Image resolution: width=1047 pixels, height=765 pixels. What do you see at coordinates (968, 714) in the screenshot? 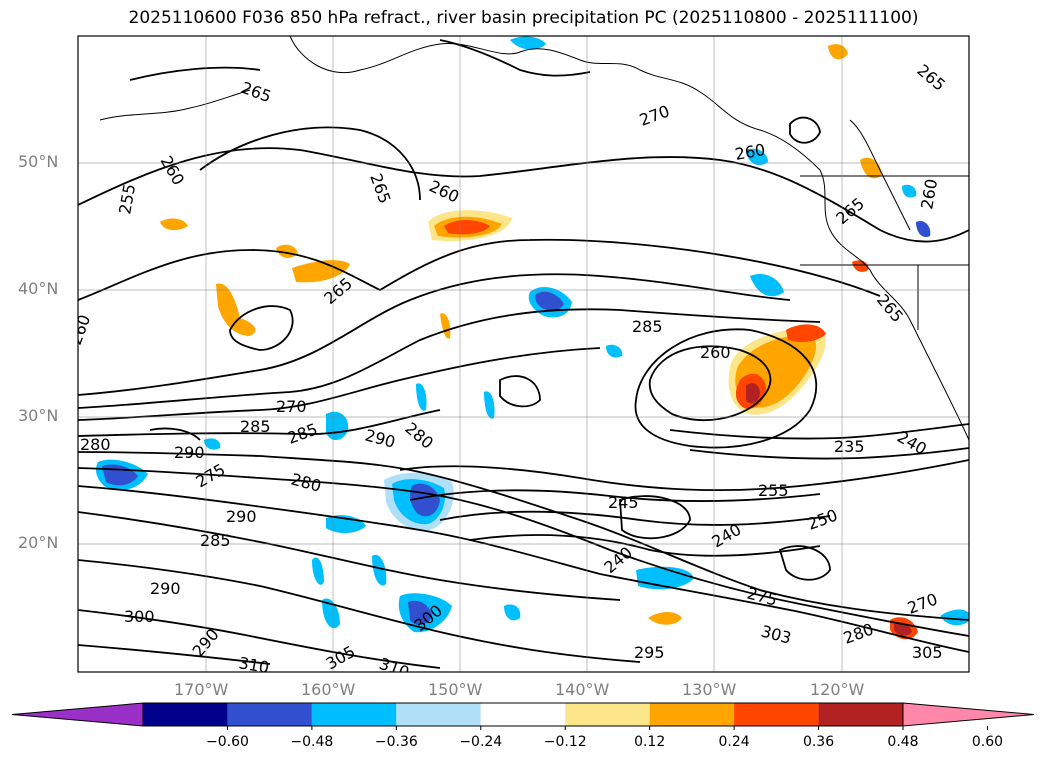
I see `colorbar-extend-high` at bounding box center [968, 714].